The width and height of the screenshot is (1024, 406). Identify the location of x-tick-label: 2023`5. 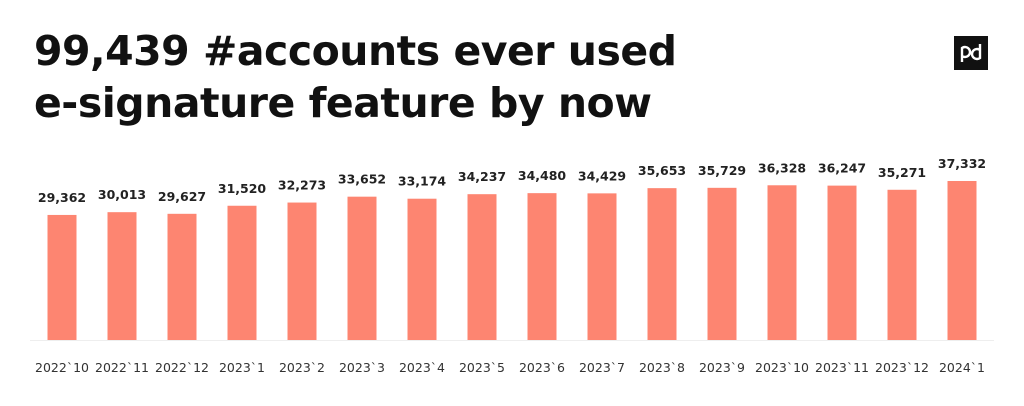
(482, 367).